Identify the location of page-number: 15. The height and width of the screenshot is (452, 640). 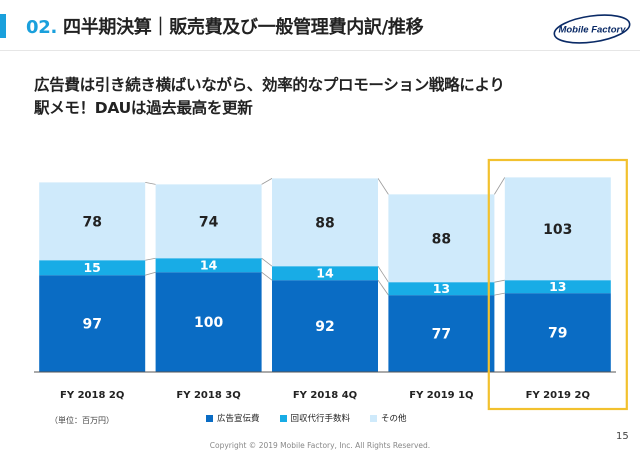
(622, 436).